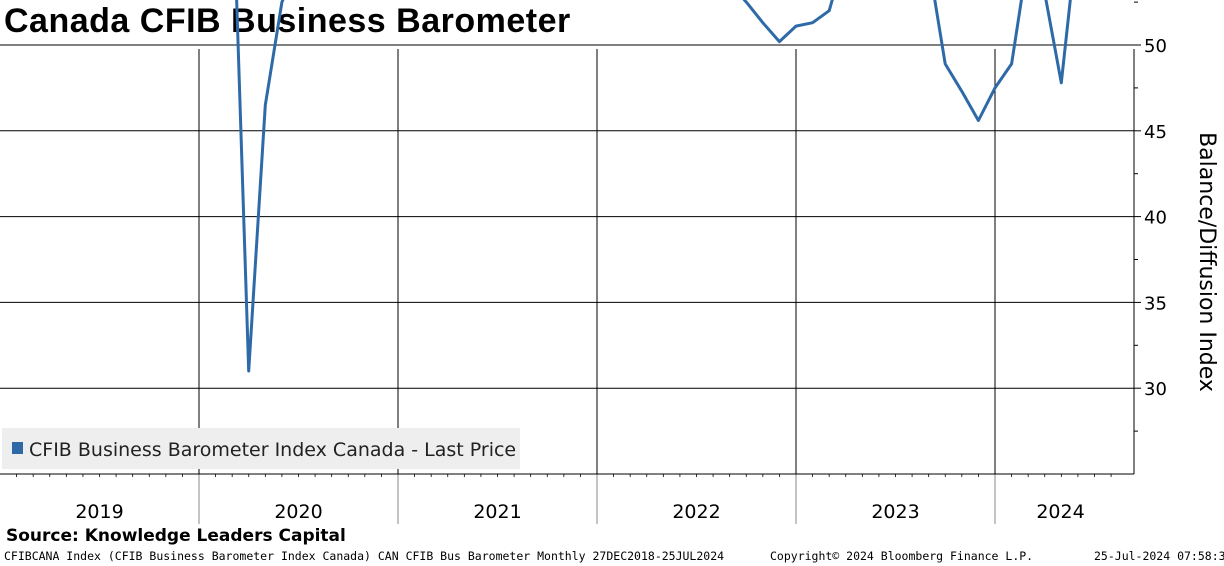 This screenshot has width=1224, height=566. What do you see at coordinates (497, 512) in the screenshot?
I see `x-tick-label-2021: 2021` at bounding box center [497, 512].